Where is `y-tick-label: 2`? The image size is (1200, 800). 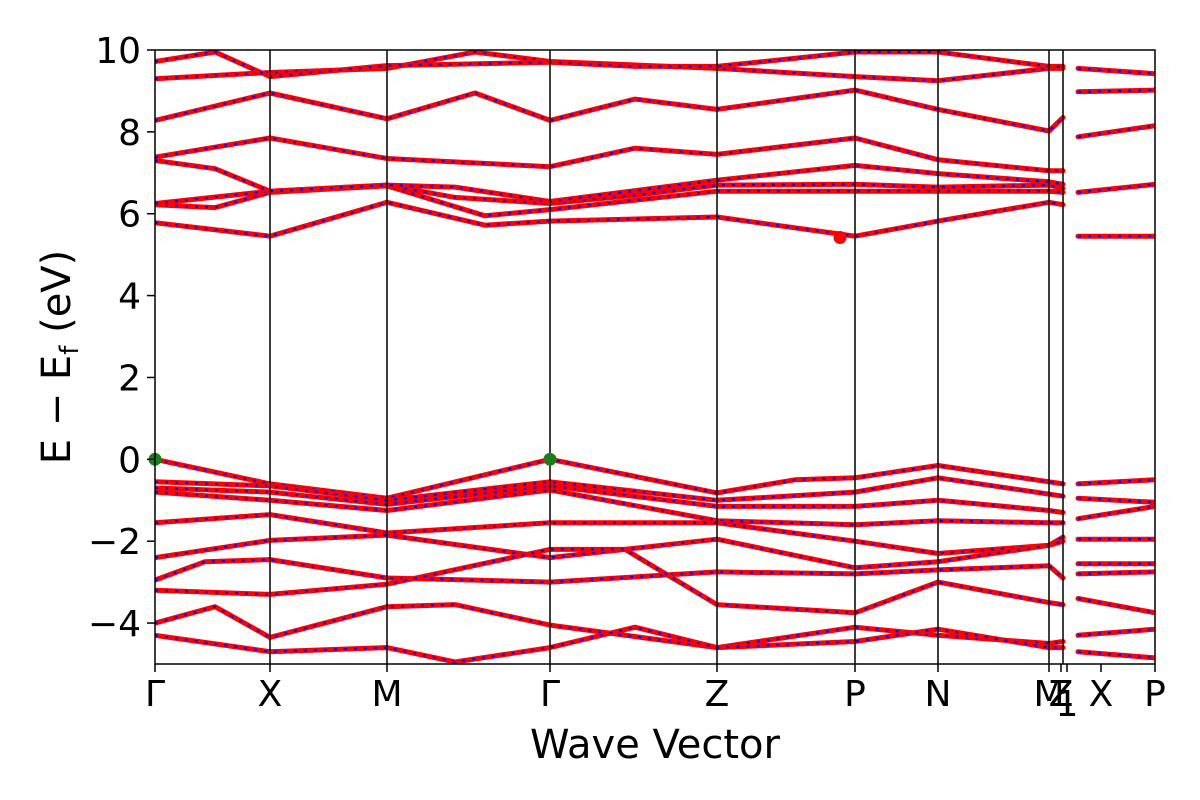 y-tick-label: 2 is located at coordinates (129, 378).